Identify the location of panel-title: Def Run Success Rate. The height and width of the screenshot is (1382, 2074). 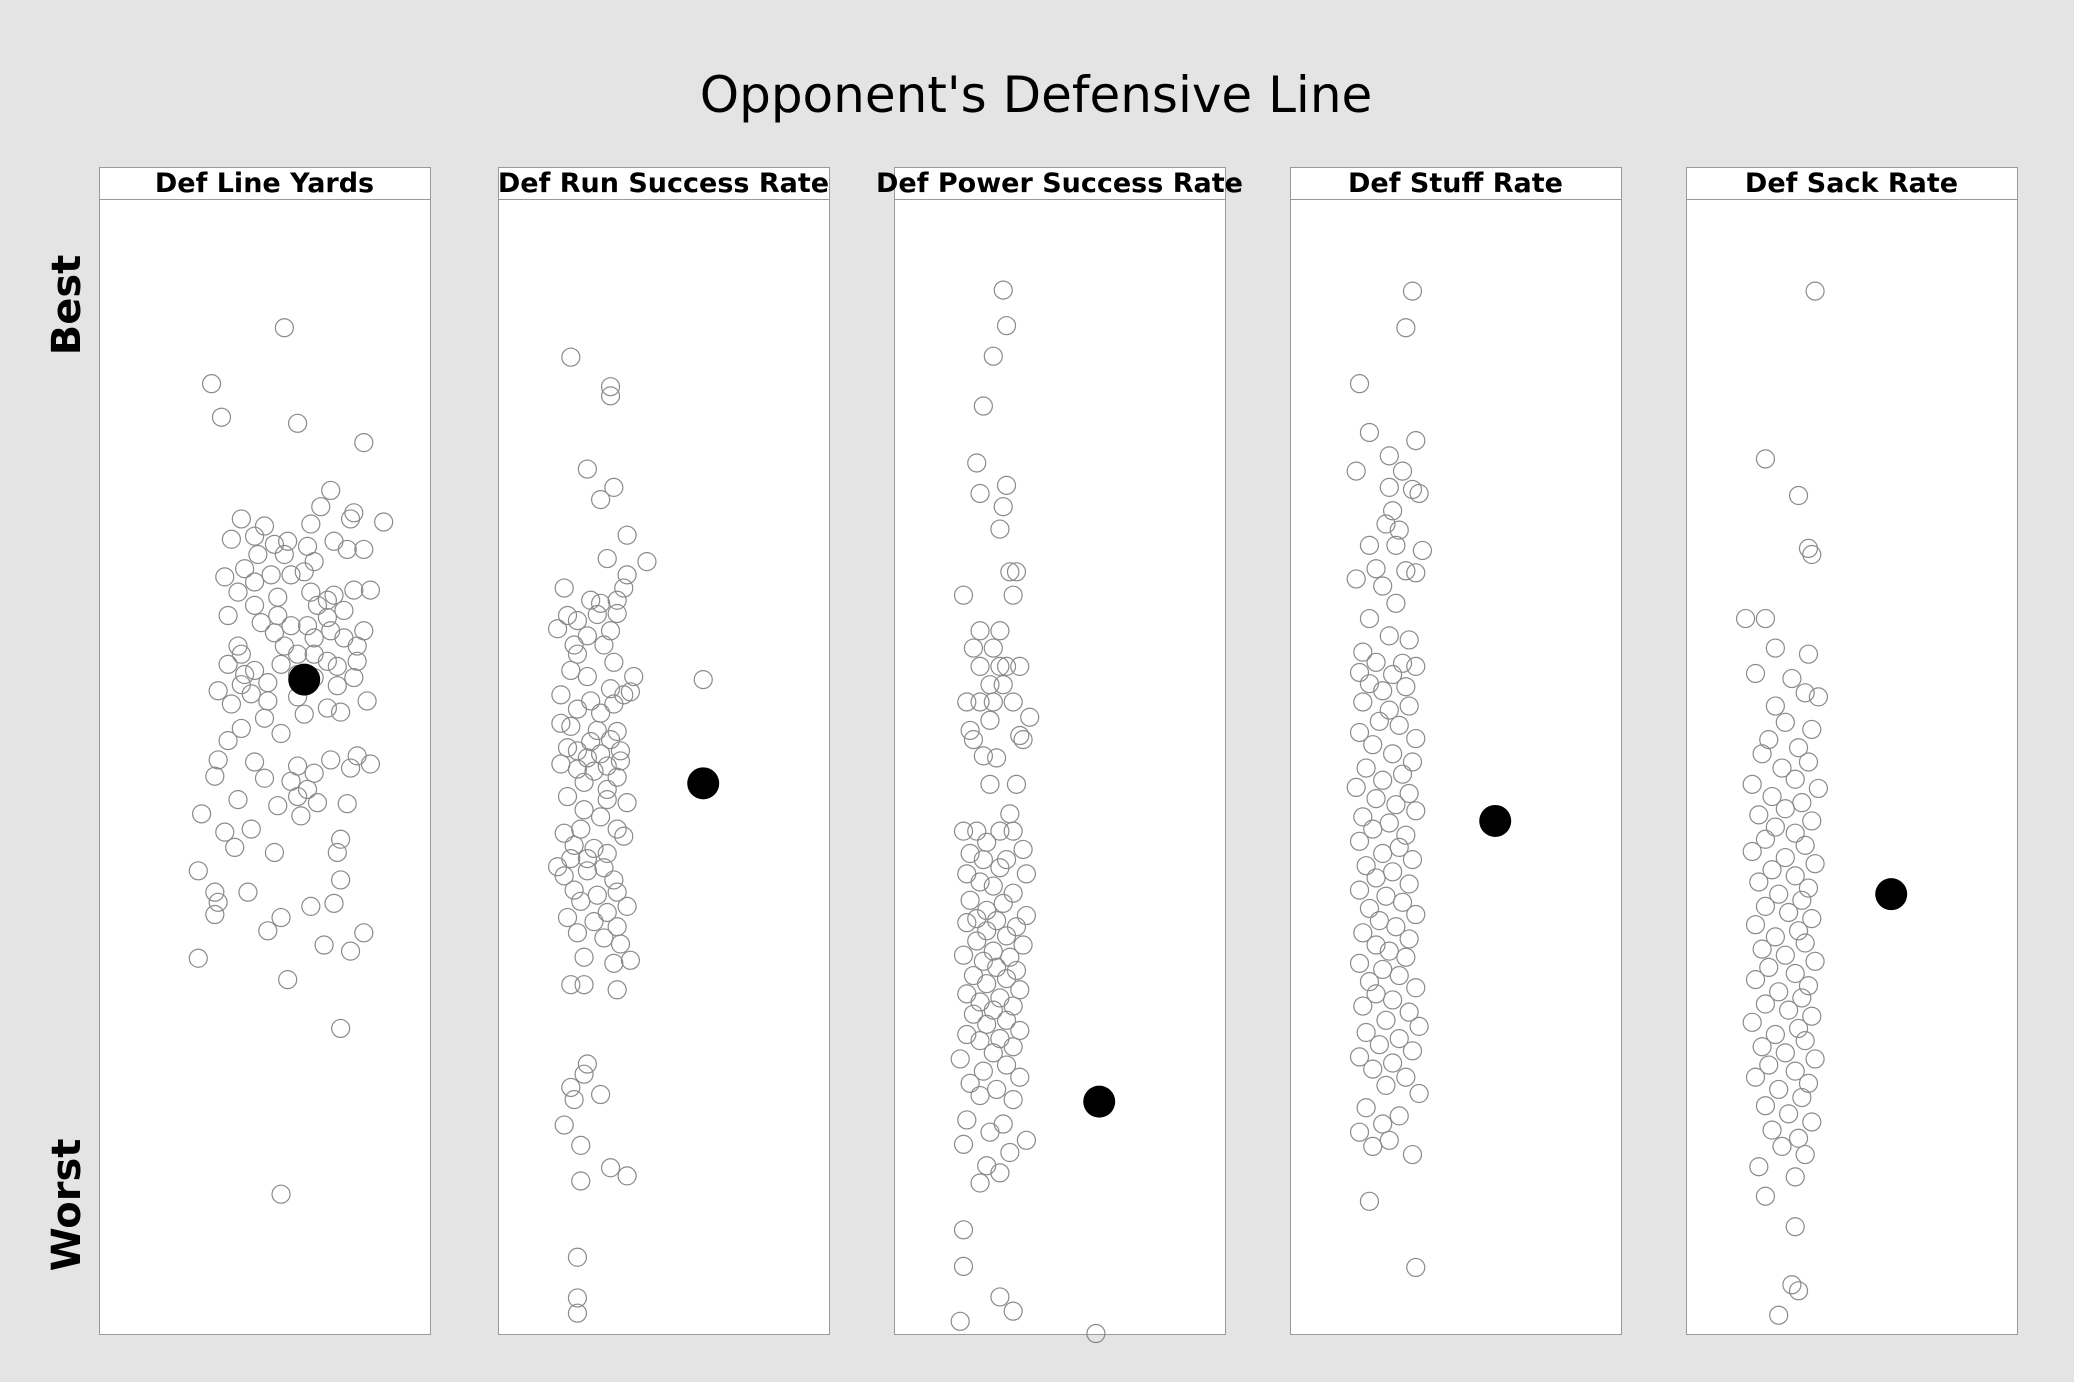
(663, 183).